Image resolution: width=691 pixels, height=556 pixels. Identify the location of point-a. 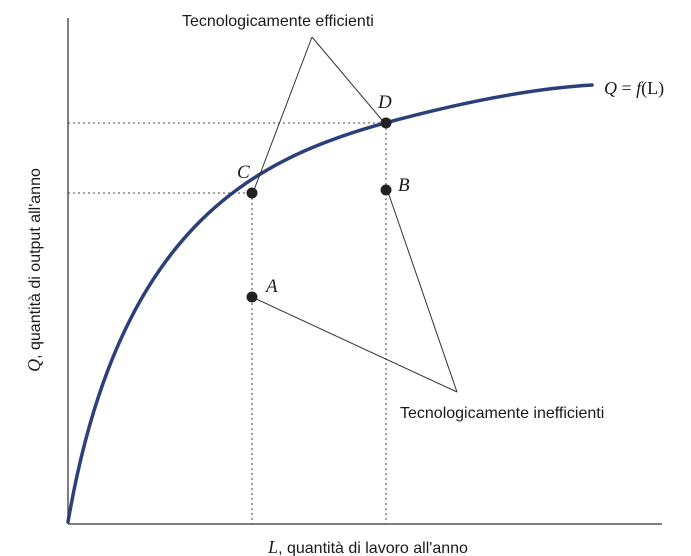
(252, 297).